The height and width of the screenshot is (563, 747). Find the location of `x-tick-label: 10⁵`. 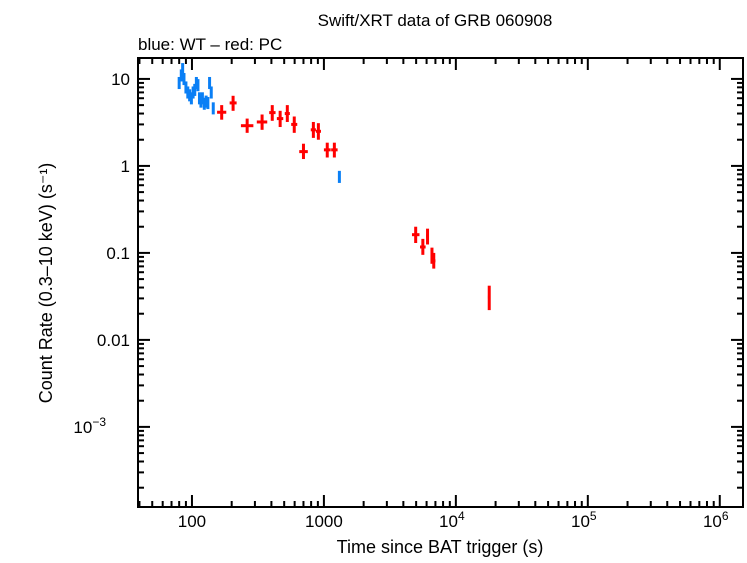

x-tick-label: 10⁵ is located at coordinates (584, 520).